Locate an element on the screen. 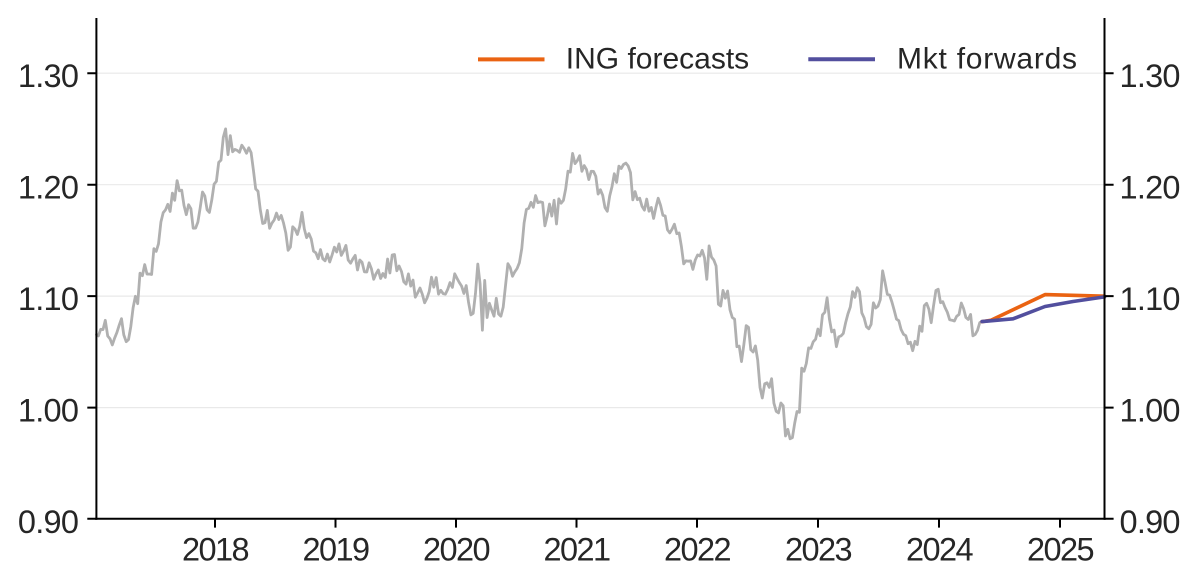  svg-text: 2020 is located at coordinates (456, 550).